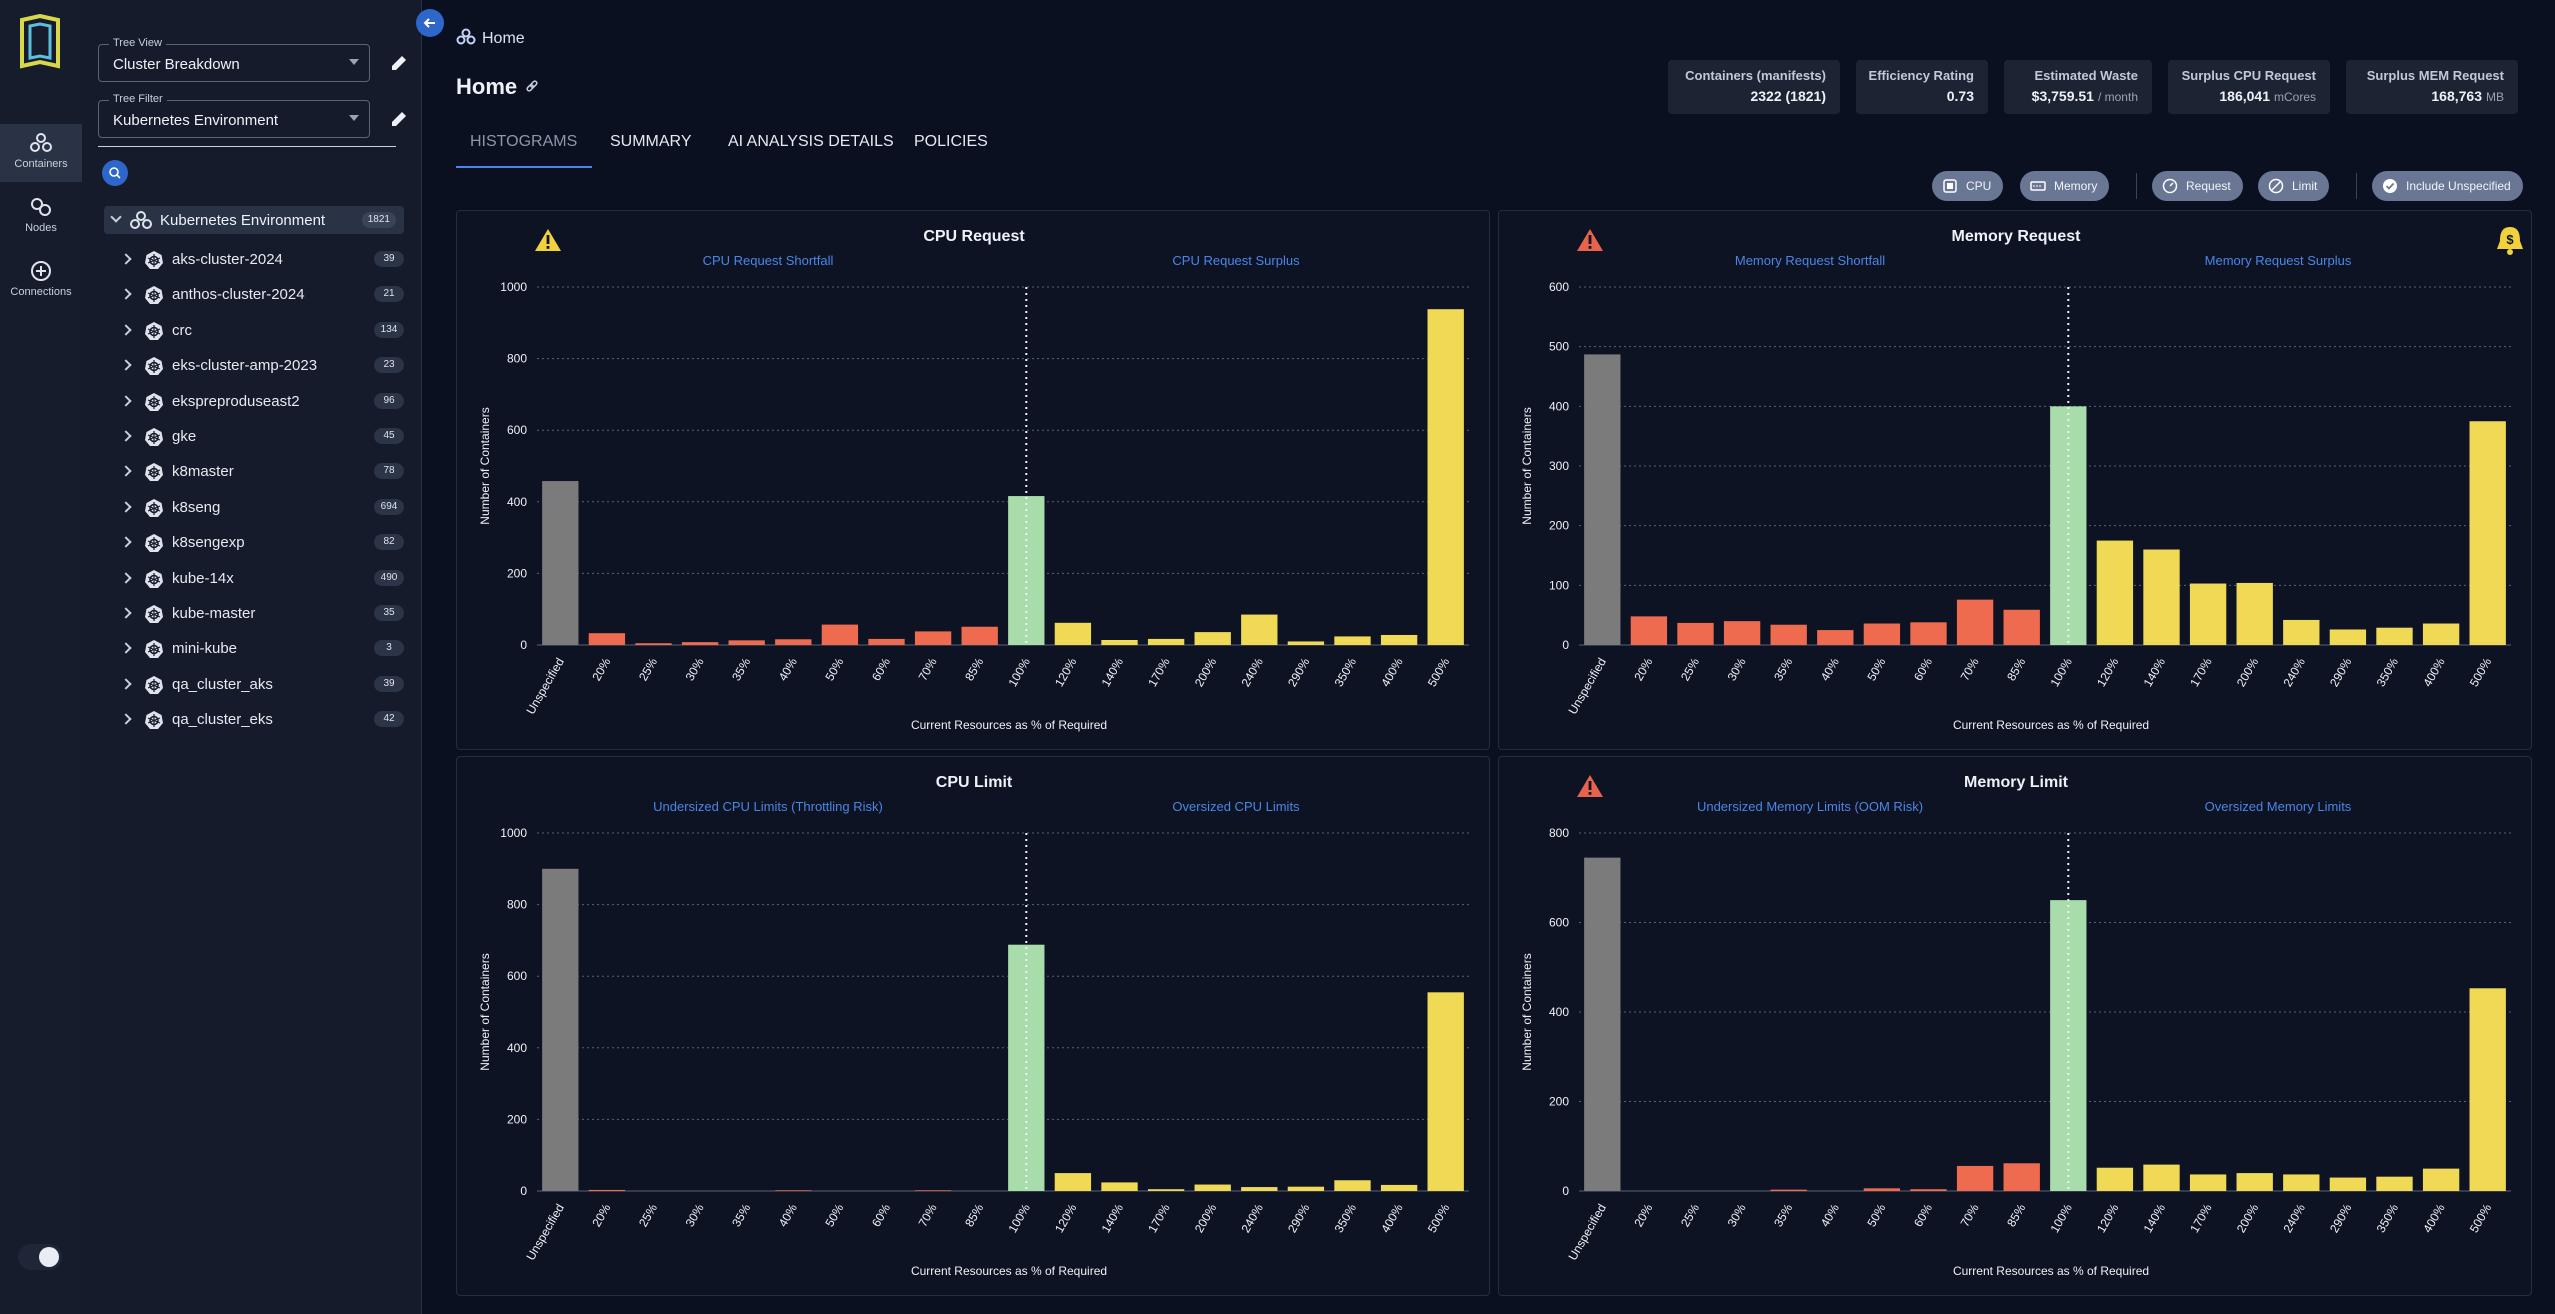 Image resolution: width=2555 pixels, height=1314 pixels. I want to click on tree-item-cluster: gke 45, so click(254, 436).